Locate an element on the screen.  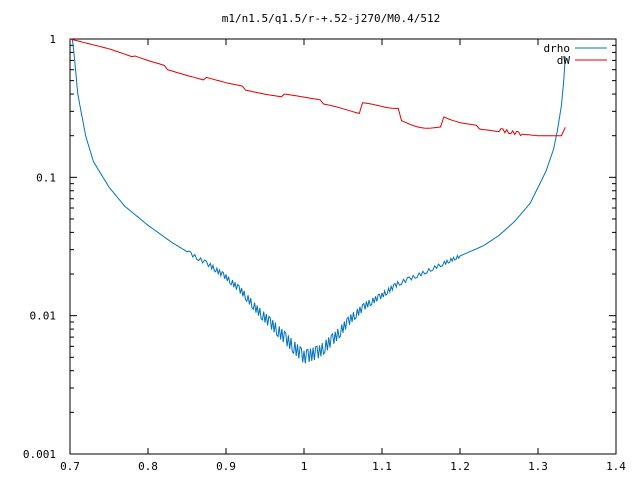
y-tick-label: 1 is located at coordinates (52, 39).